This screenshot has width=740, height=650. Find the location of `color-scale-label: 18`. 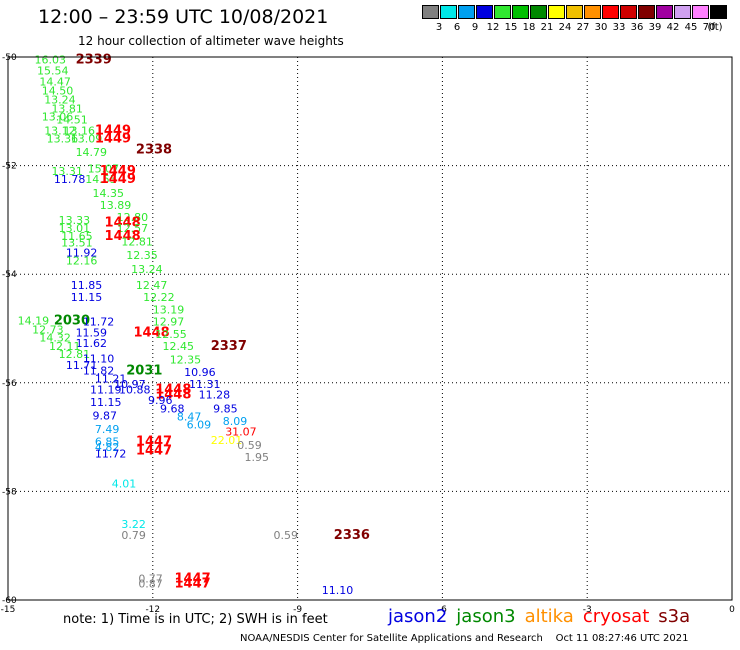

color-scale-label: 18 is located at coordinates (529, 27).